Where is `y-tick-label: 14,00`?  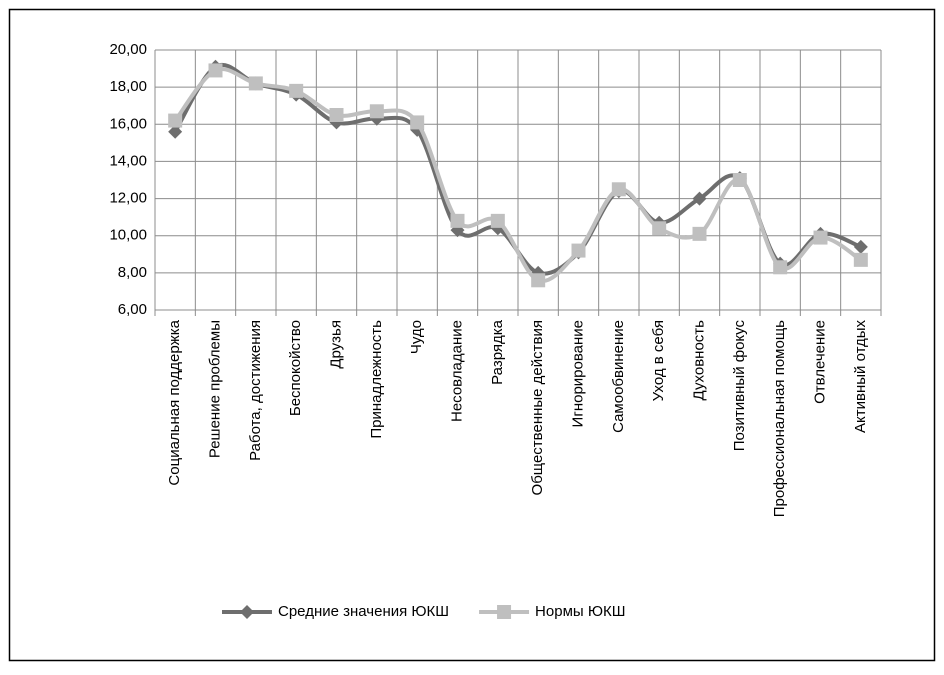 y-tick-label: 14,00 is located at coordinates (128, 160).